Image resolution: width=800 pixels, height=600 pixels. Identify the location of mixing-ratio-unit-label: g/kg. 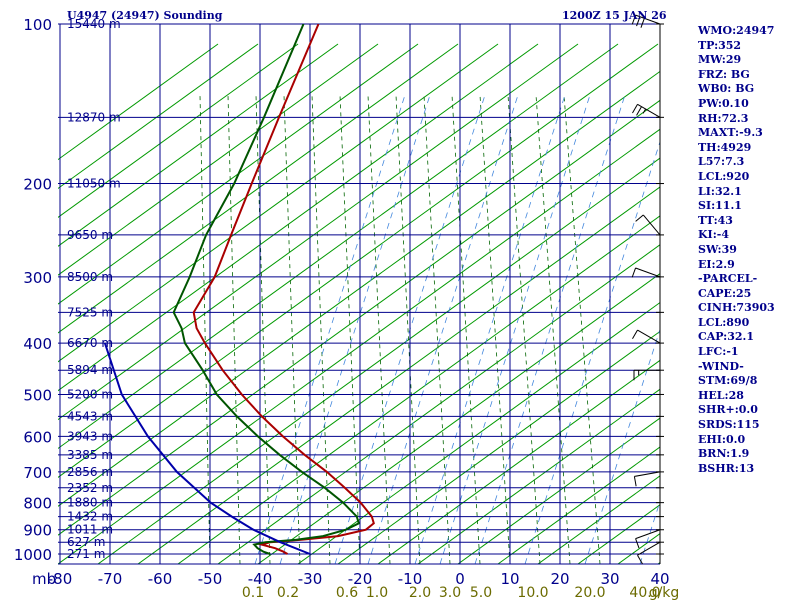
(664, 592).